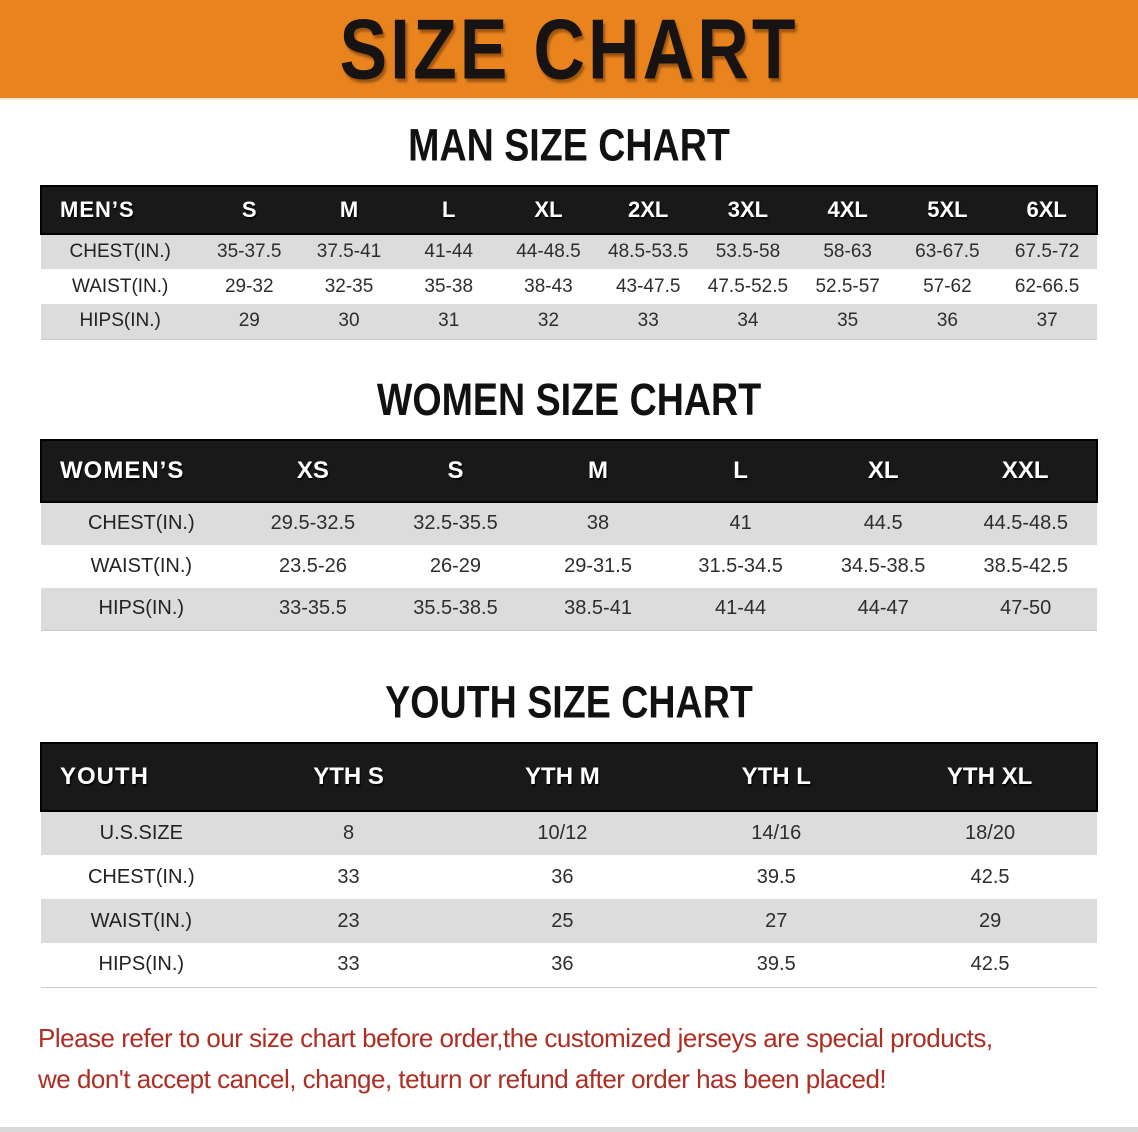 This screenshot has height=1132, width=1138. Describe the element at coordinates (598, 565) in the screenshot. I see `size-value-cell: 29-31.5` at that location.